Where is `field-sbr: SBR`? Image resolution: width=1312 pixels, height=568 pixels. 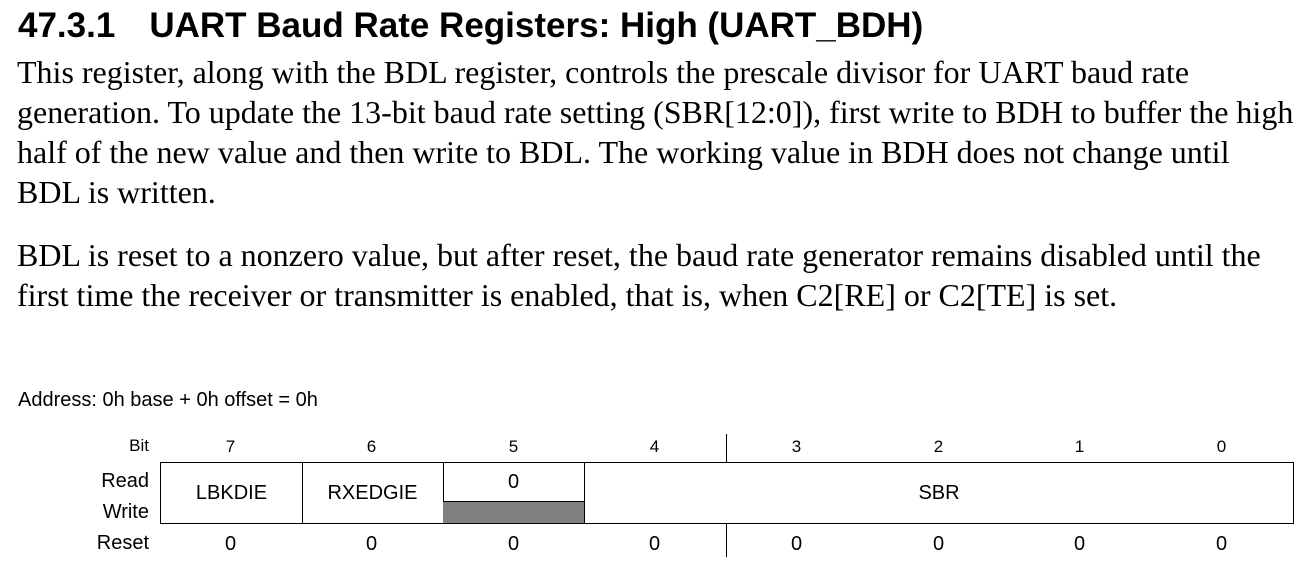 field-sbr: SBR is located at coordinates (939, 492).